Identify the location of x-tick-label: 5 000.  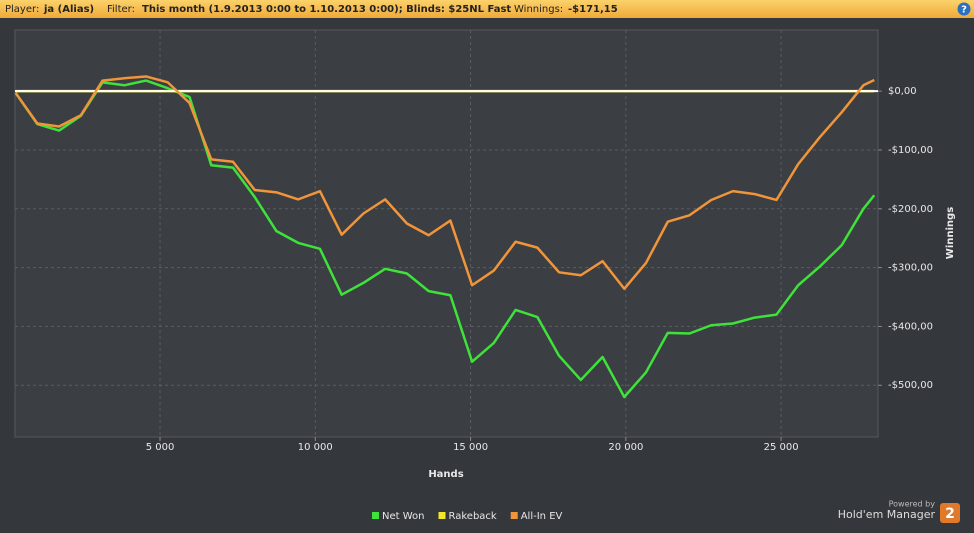
(160, 447).